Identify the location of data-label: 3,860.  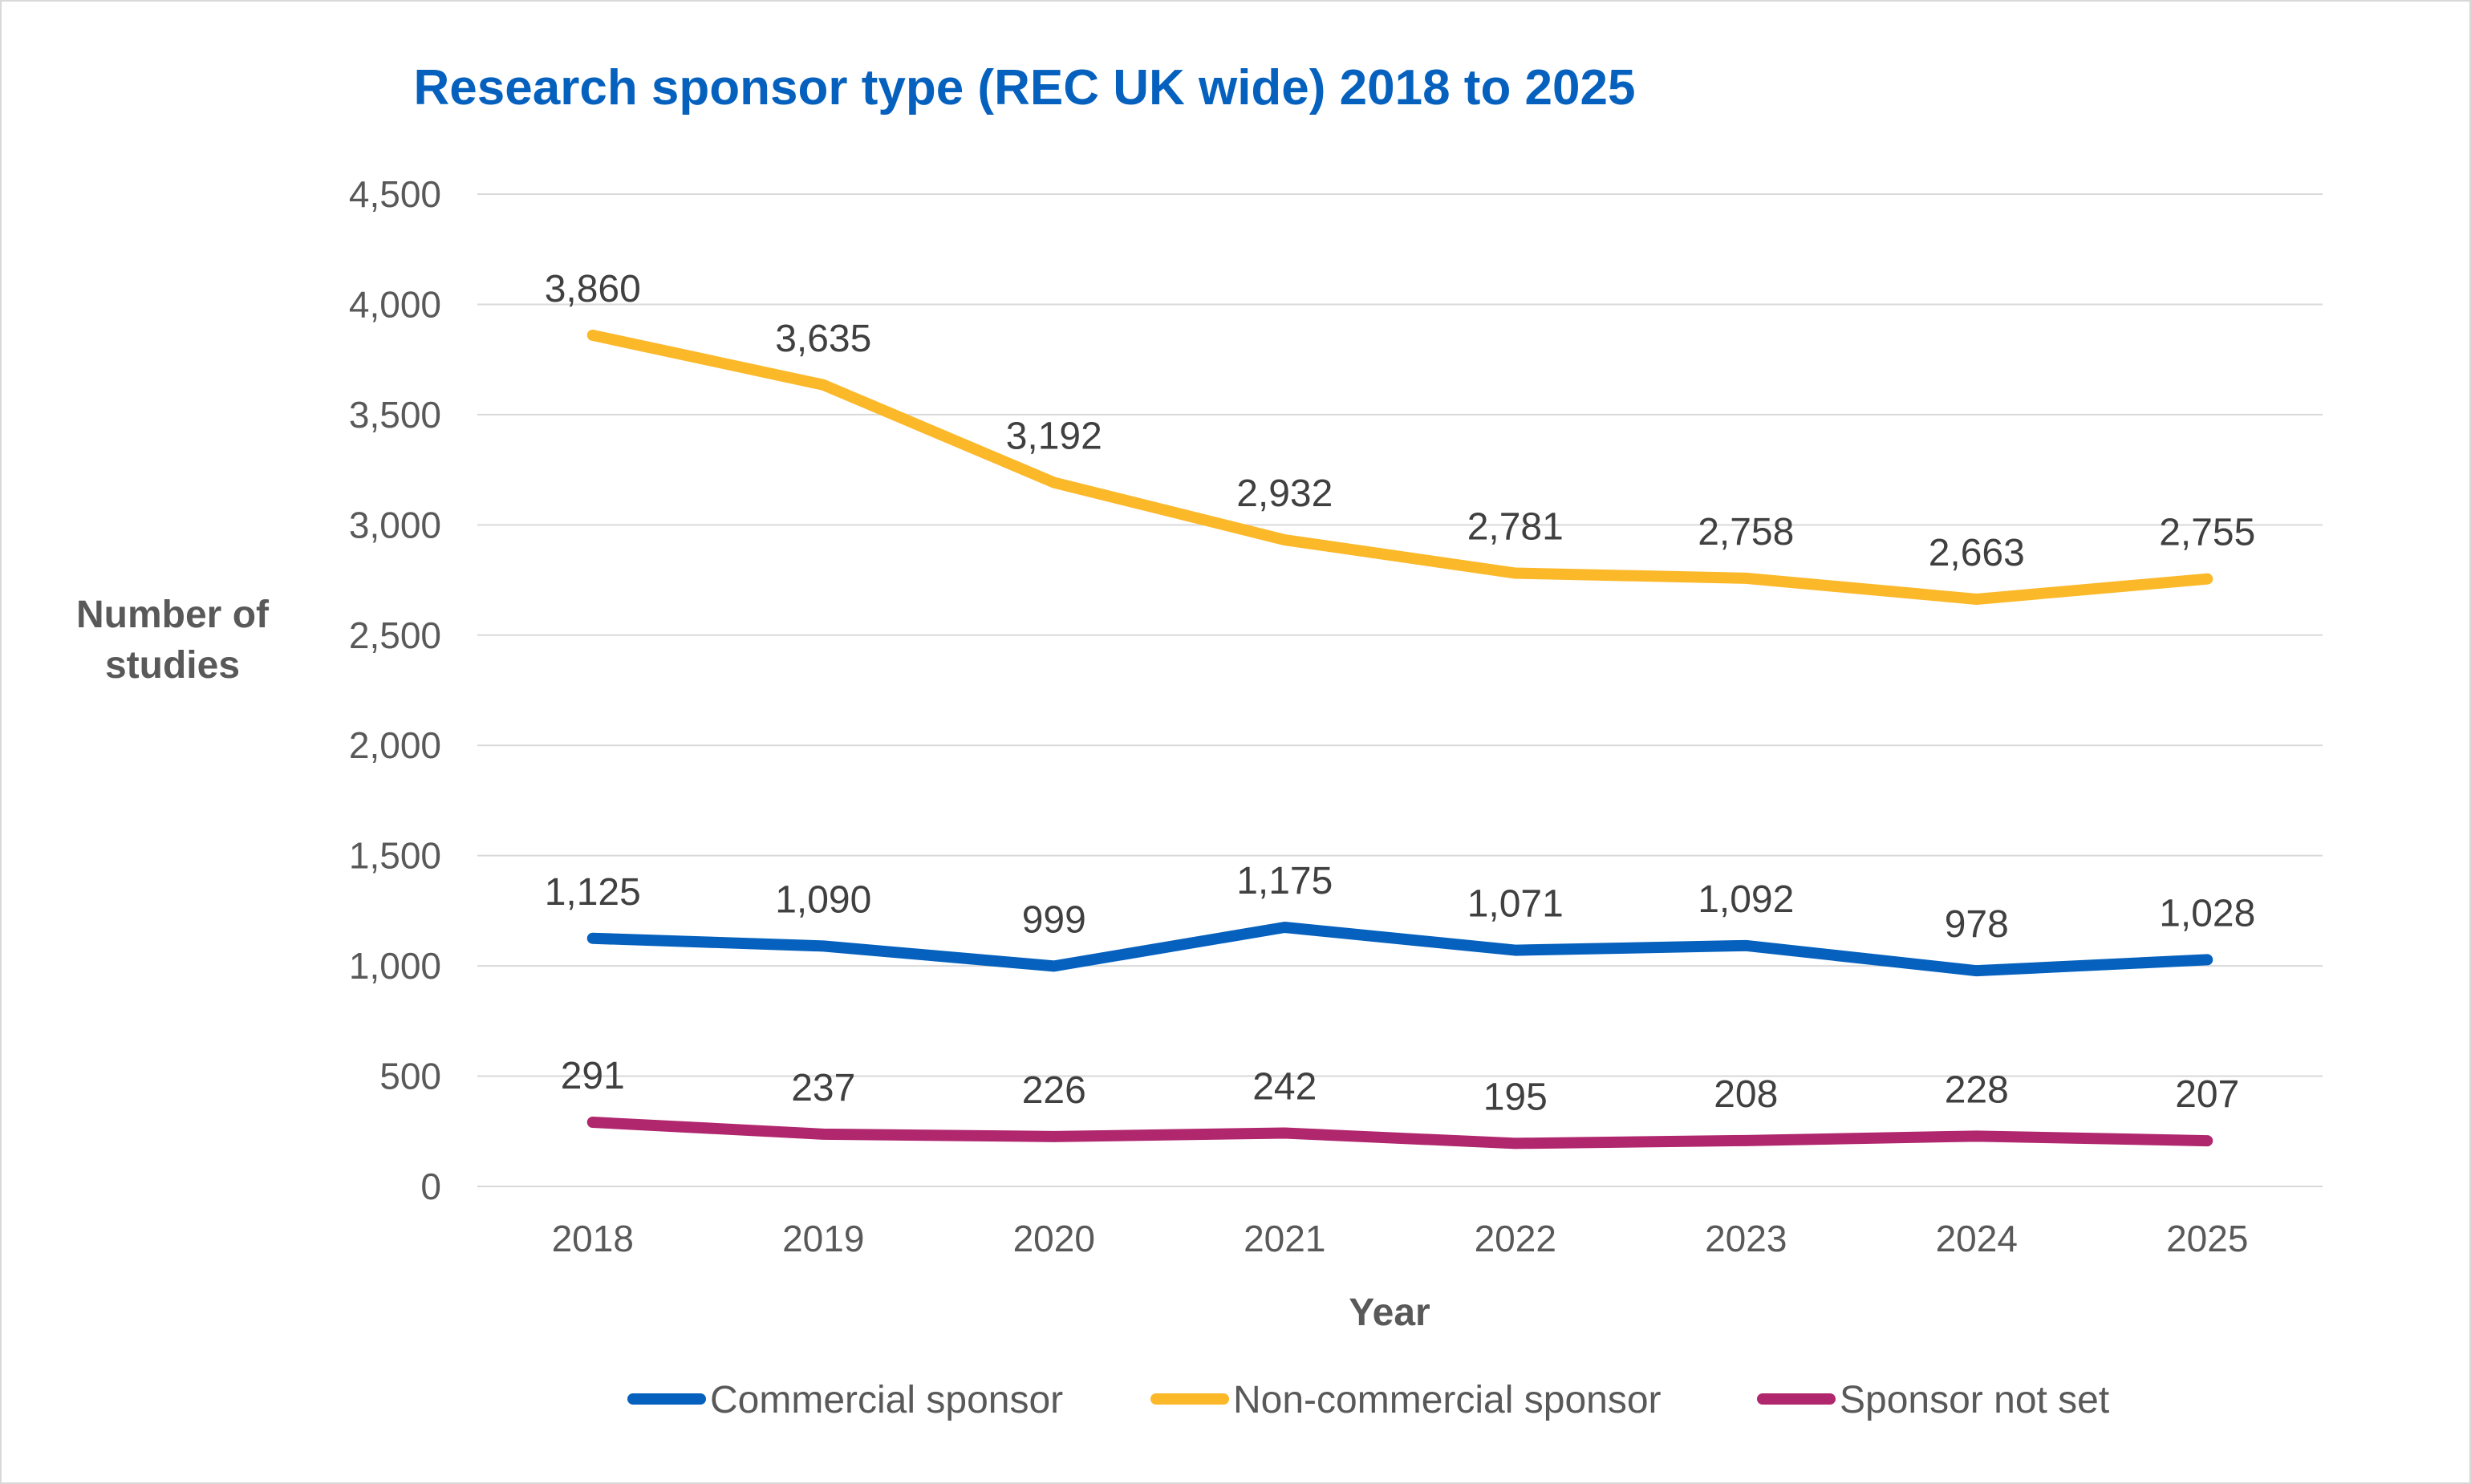
(593, 289).